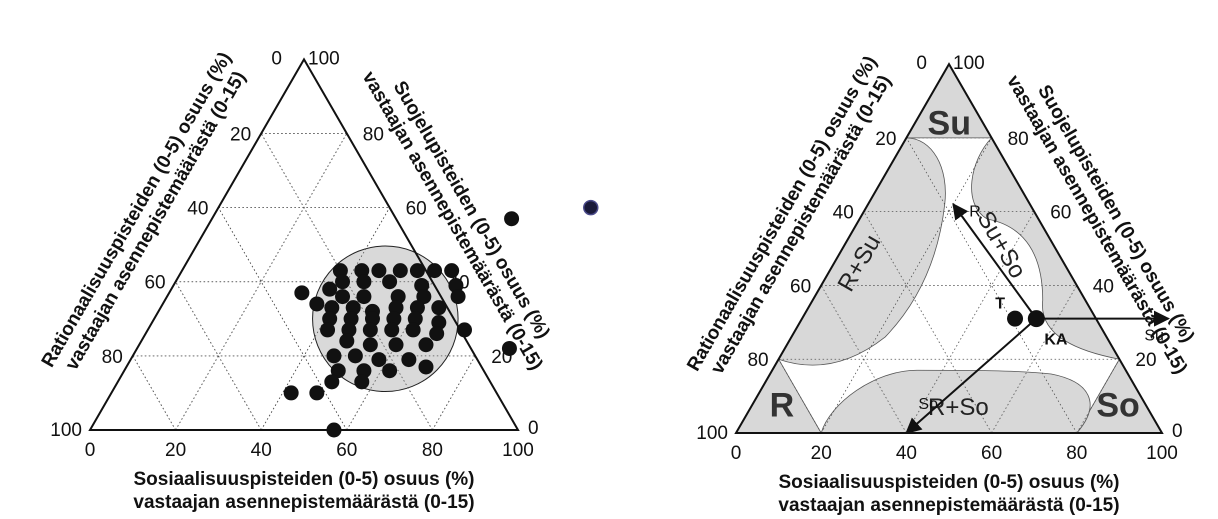 The width and height of the screenshot is (1218, 519). What do you see at coordinates (948, 505) in the screenshot?
I see `bottom-axis-subtitle: vastaajan asennepistemäärästä (0-15)` at bounding box center [948, 505].